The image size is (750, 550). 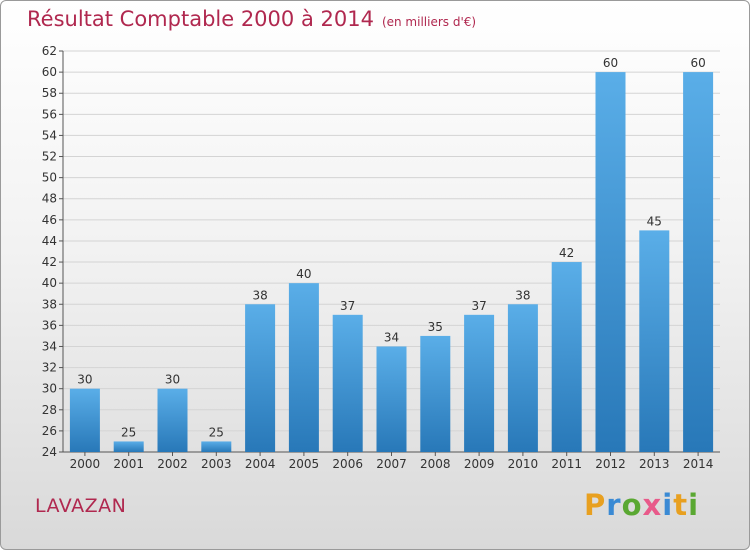 I want to click on y-tick-label: 44, so click(x=49, y=241).